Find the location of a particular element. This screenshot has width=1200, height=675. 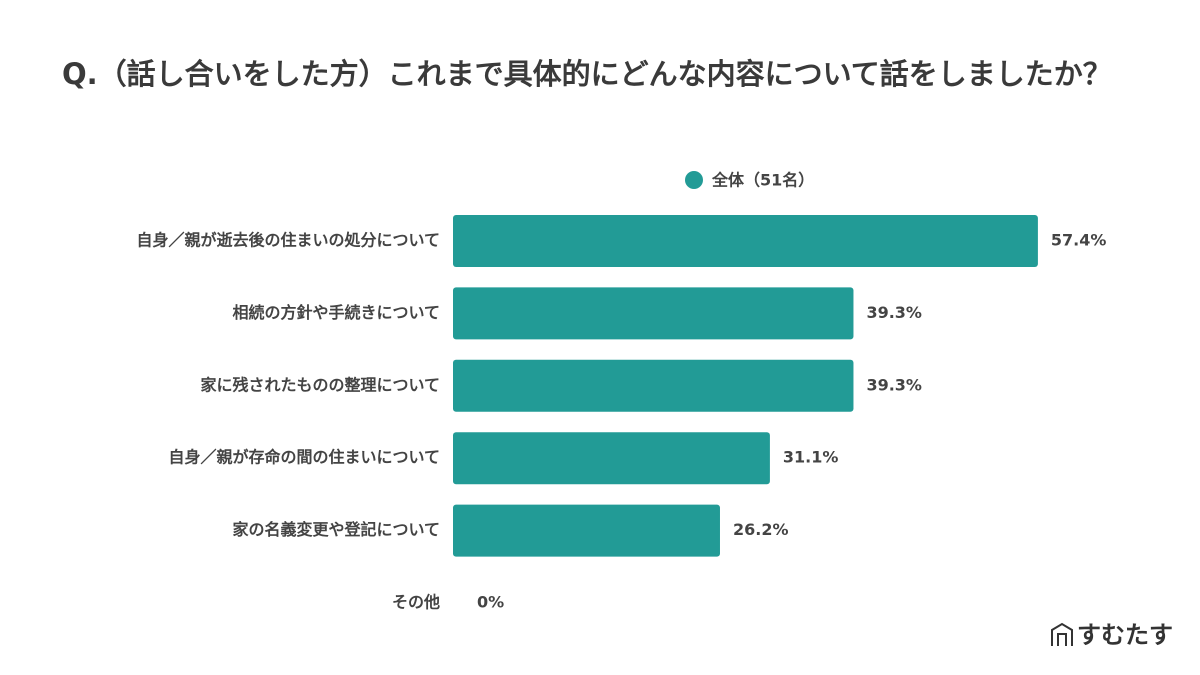

y-tick-label: 相続の方針や手続きについて is located at coordinates (336, 312).